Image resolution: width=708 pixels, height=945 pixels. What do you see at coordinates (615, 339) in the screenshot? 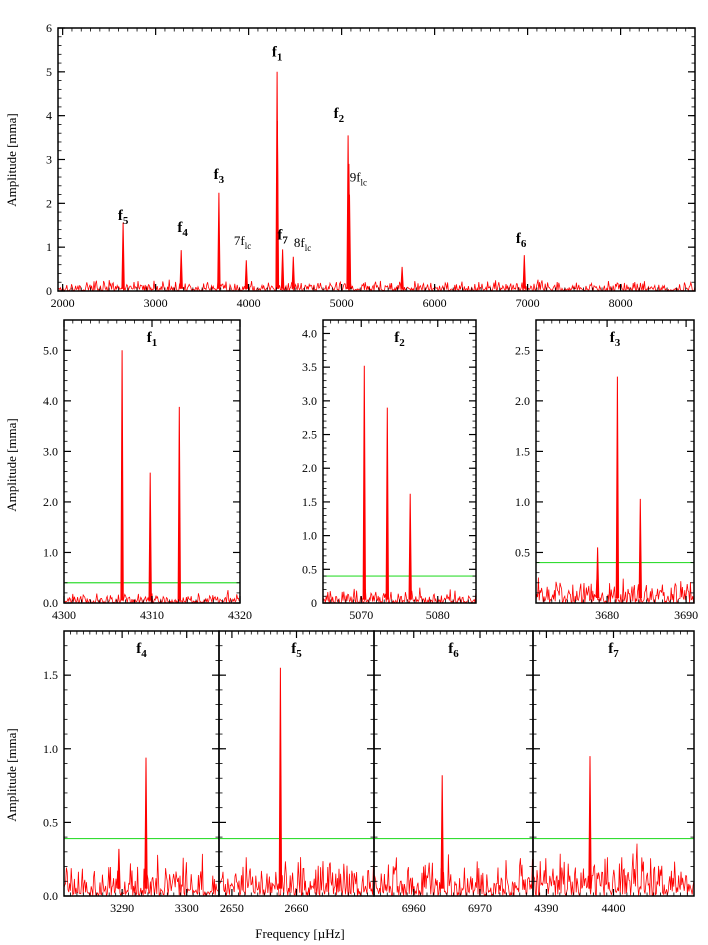
I see `panel-title-f3: f3` at bounding box center [615, 339].